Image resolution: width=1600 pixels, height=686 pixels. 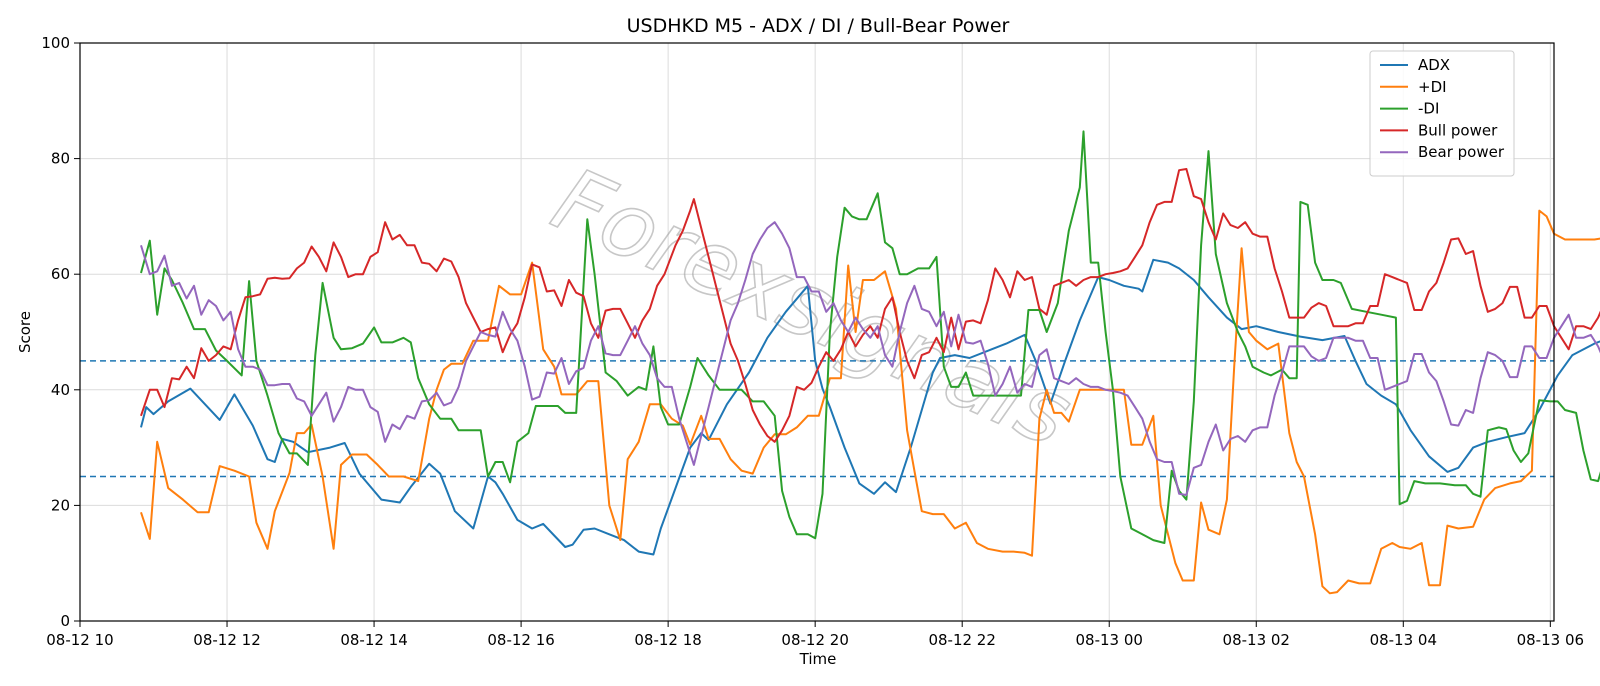 I want to click on legend-entry: ADX, so click(x=1434, y=65).